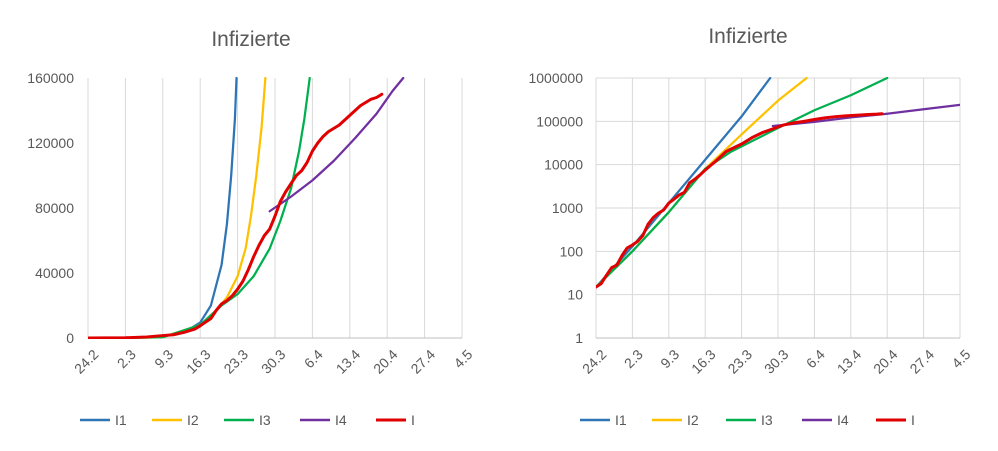 The image size is (998, 451). I want to click on y-tick-label: 80000, so click(54, 208).